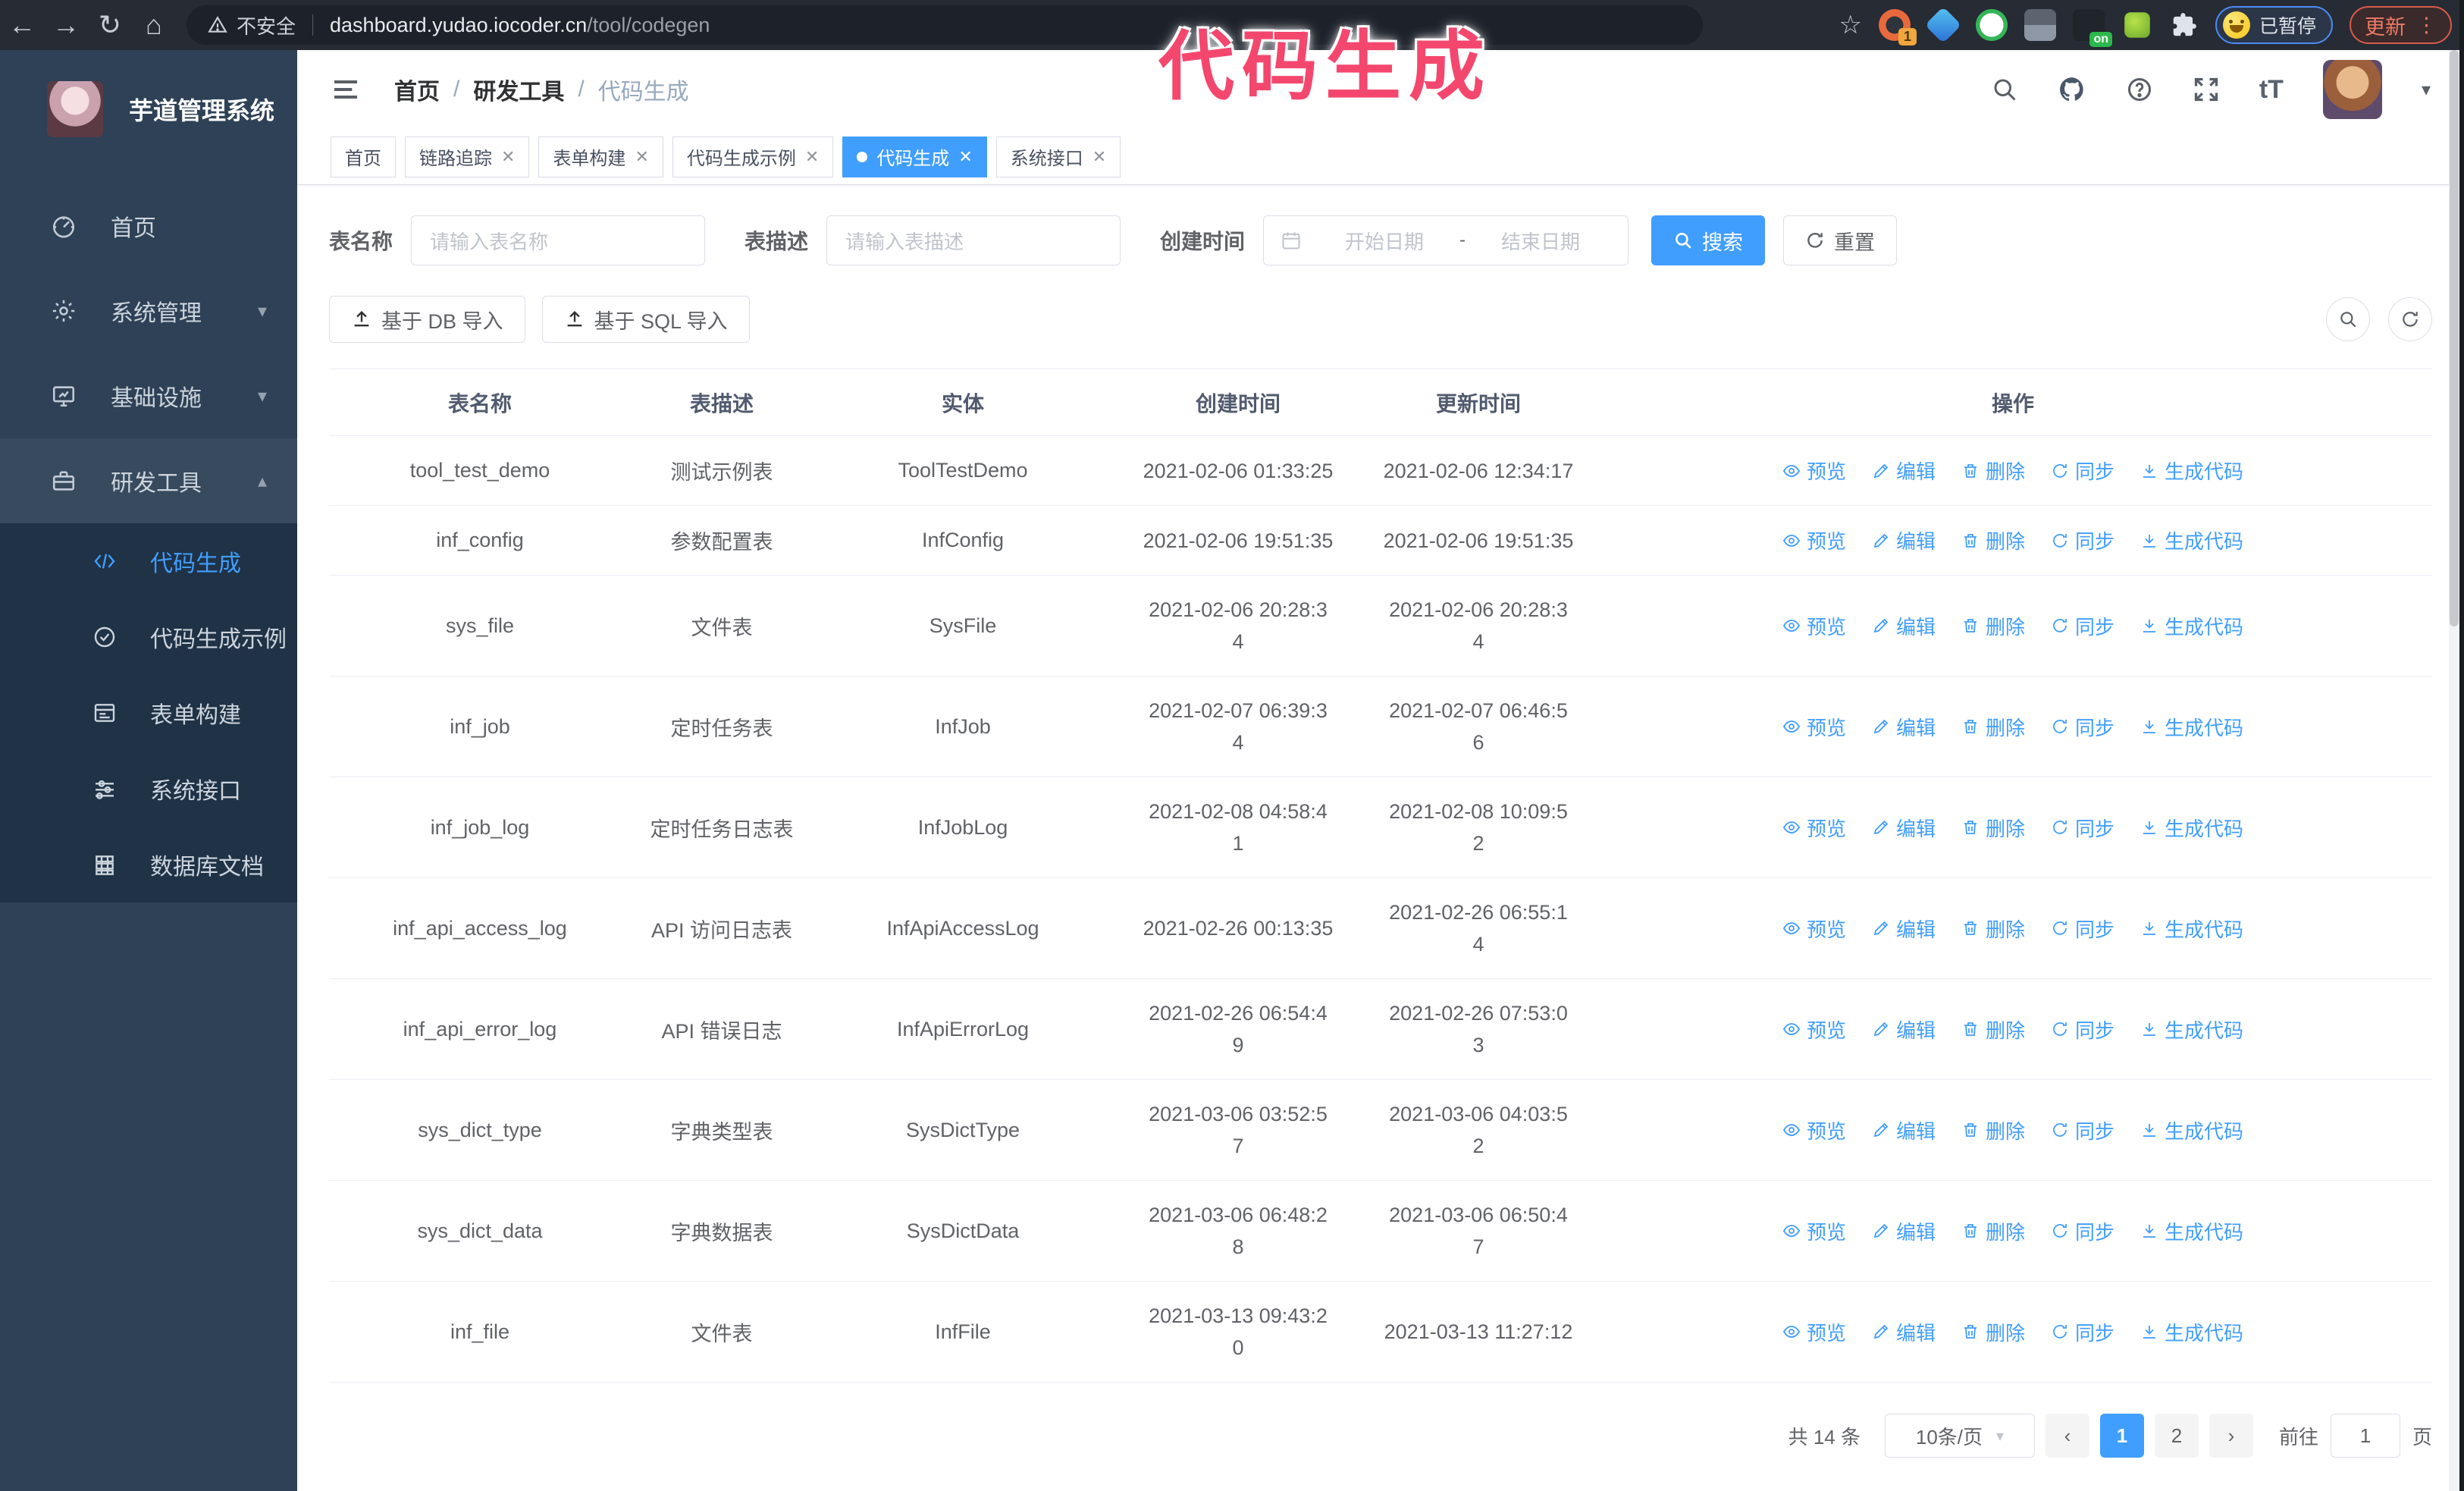 The image size is (2464, 1491). What do you see at coordinates (2231, 1436) in the screenshot?
I see `next-page-button: ›` at bounding box center [2231, 1436].